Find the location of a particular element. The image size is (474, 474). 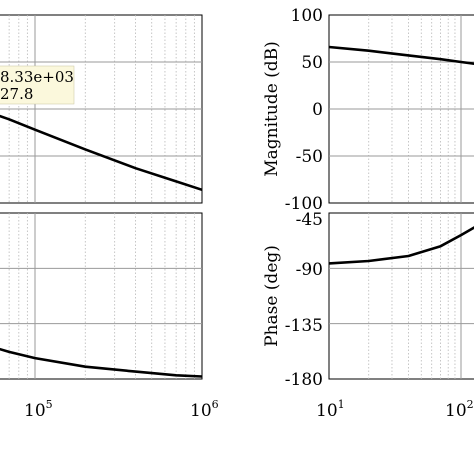

magnitude-axis-label: Magnitude (dB) is located at coordinates (272, 109).